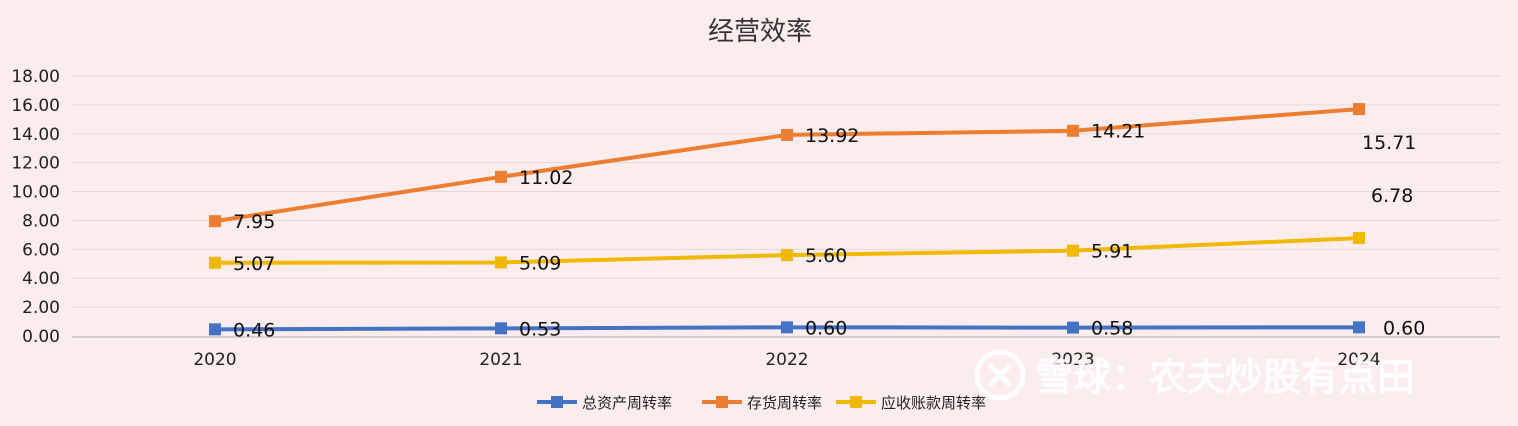 The height and width of the screenshot is (426, 1518). Describe the element at coordinates (35, 164) in the screenshot. I see `y-tick-label: 12.00` at that location.